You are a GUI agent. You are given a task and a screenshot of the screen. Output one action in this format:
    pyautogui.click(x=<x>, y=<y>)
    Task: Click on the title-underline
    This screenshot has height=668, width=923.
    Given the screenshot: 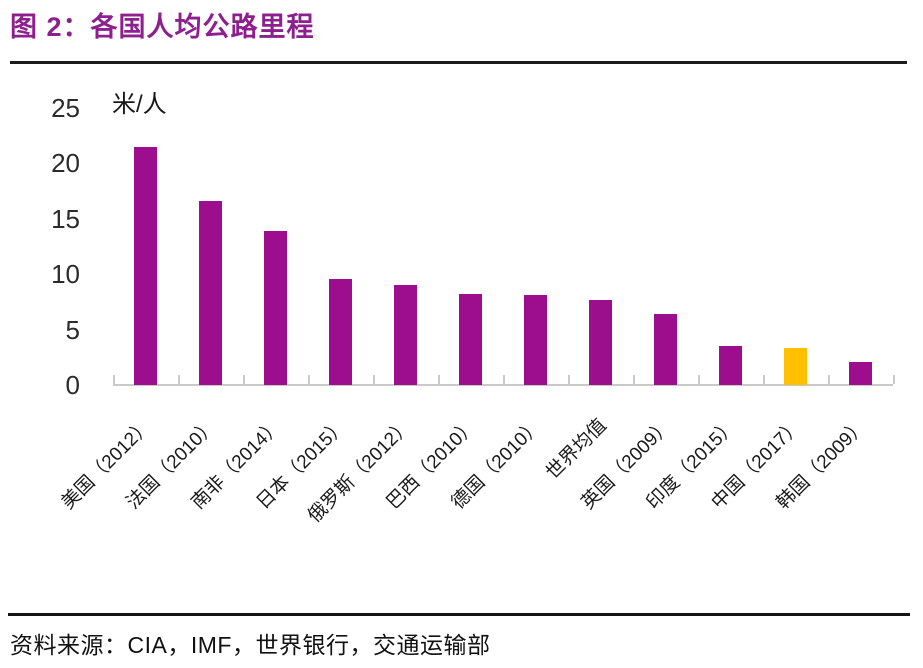 What is the action you would take?
    pyautogui.click(x=458, y=62)
    